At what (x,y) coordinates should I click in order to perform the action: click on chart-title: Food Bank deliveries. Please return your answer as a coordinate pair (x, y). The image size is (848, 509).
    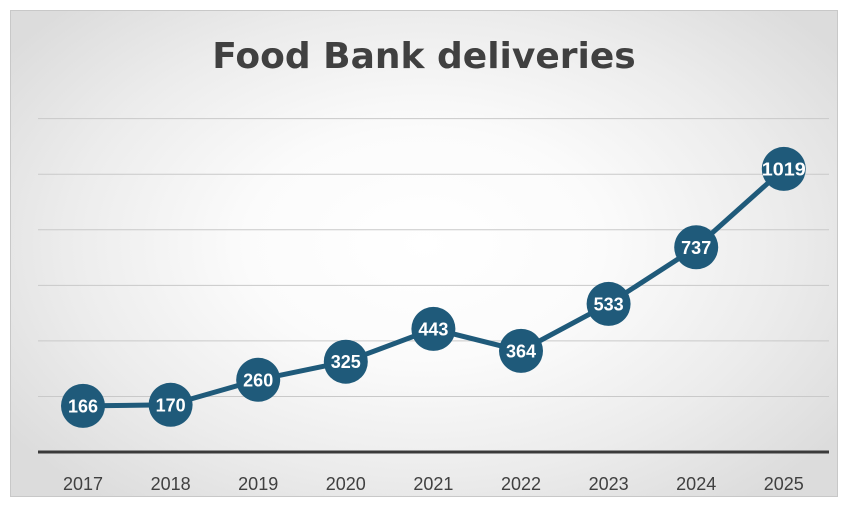
    Looking at the image, I should click on (424, 56).